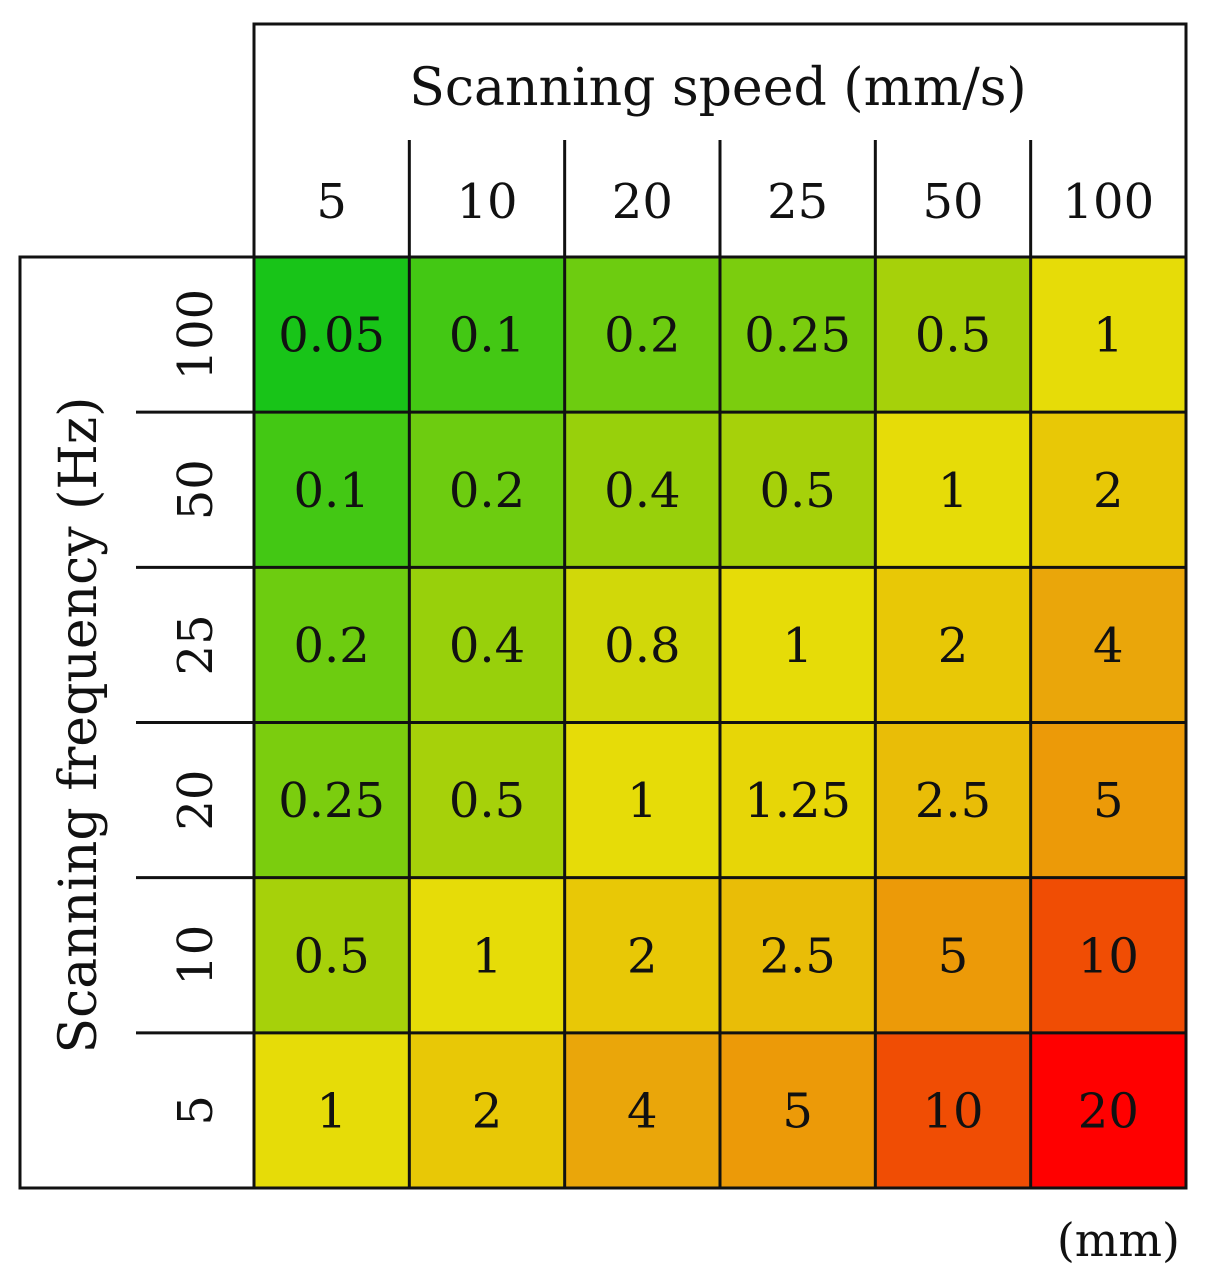 This screenshot has height=1287, width=1209. I want to click on x-tick-label: 5, so click(331, 202).